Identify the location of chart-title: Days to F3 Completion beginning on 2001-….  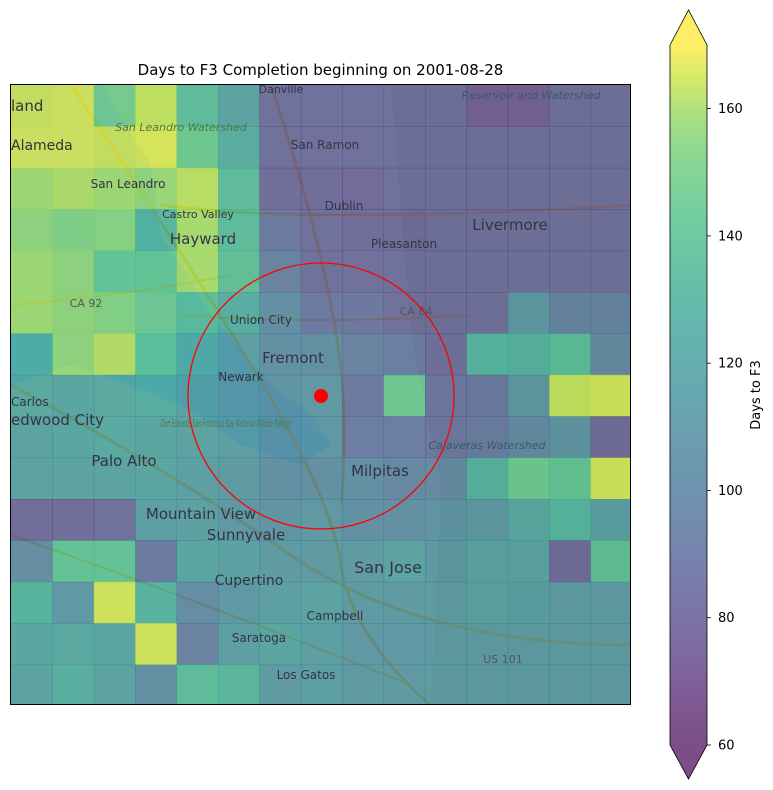
(320, 70).